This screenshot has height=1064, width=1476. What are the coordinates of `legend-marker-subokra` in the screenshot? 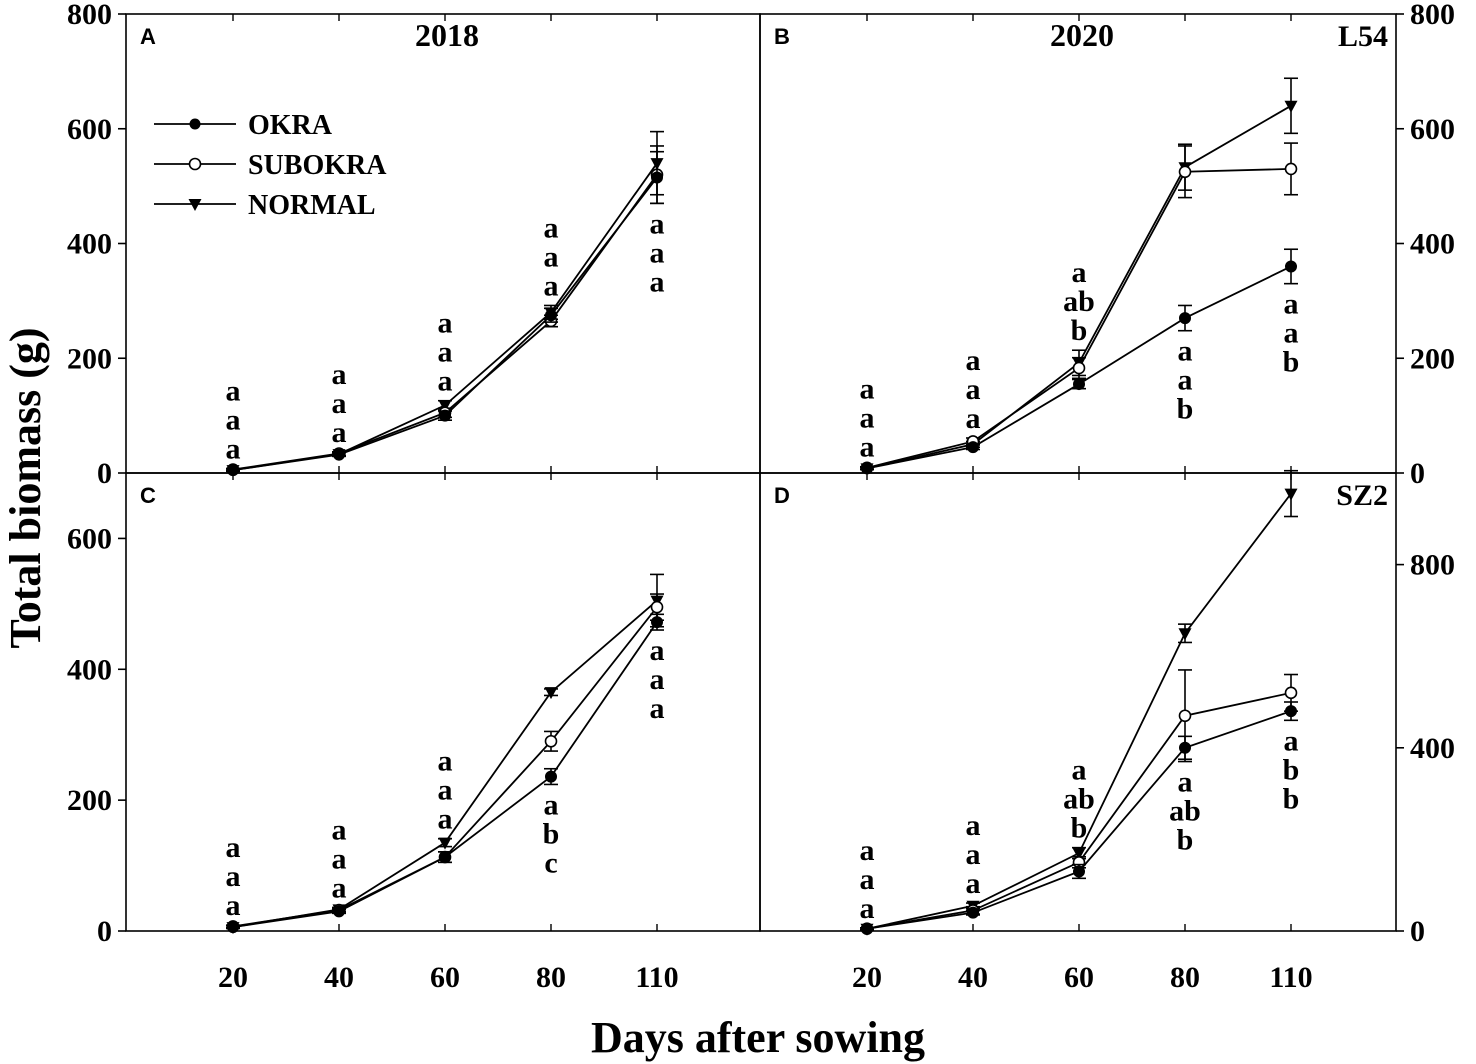 It's located at (195, 164).